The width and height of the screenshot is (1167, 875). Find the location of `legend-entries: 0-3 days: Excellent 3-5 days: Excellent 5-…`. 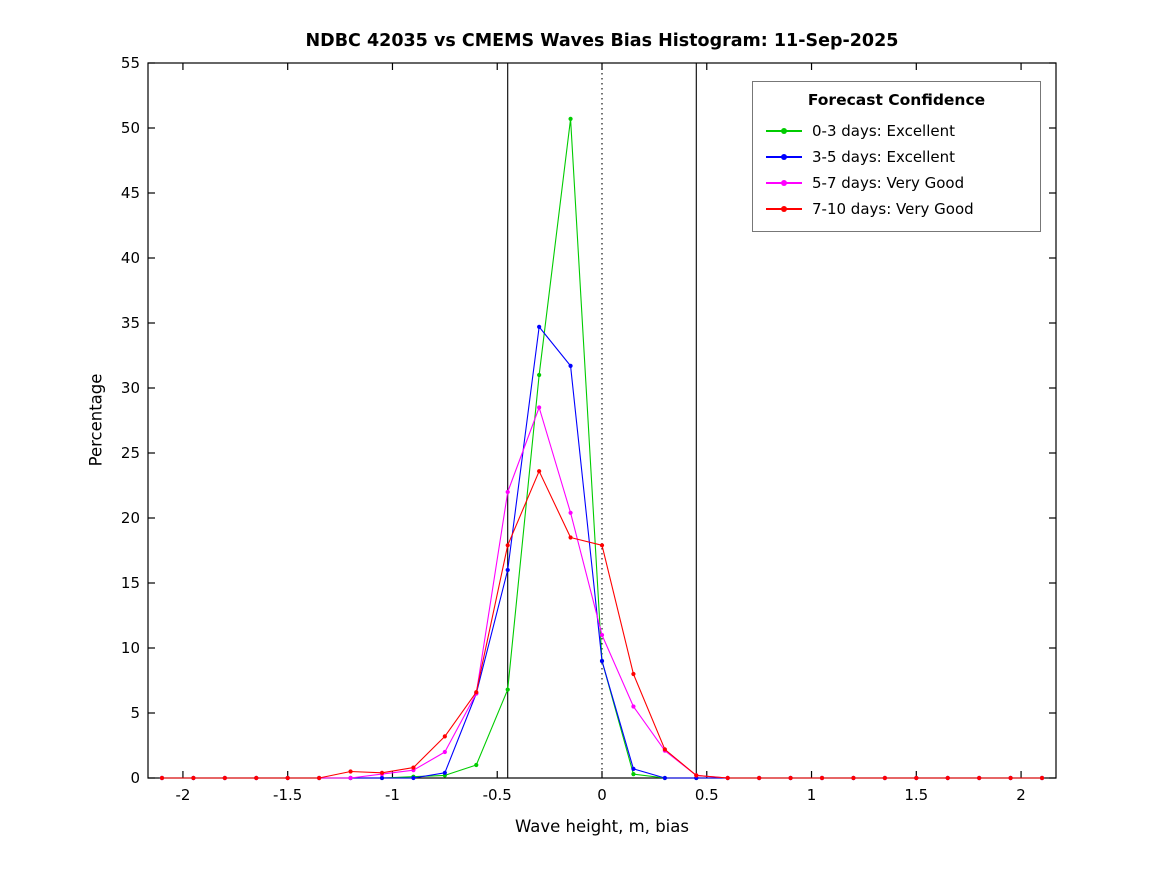

legend-entries: 0-3 days: Excellent 3-5 days: Excellent 5-… is located at coordinates (896, 170).